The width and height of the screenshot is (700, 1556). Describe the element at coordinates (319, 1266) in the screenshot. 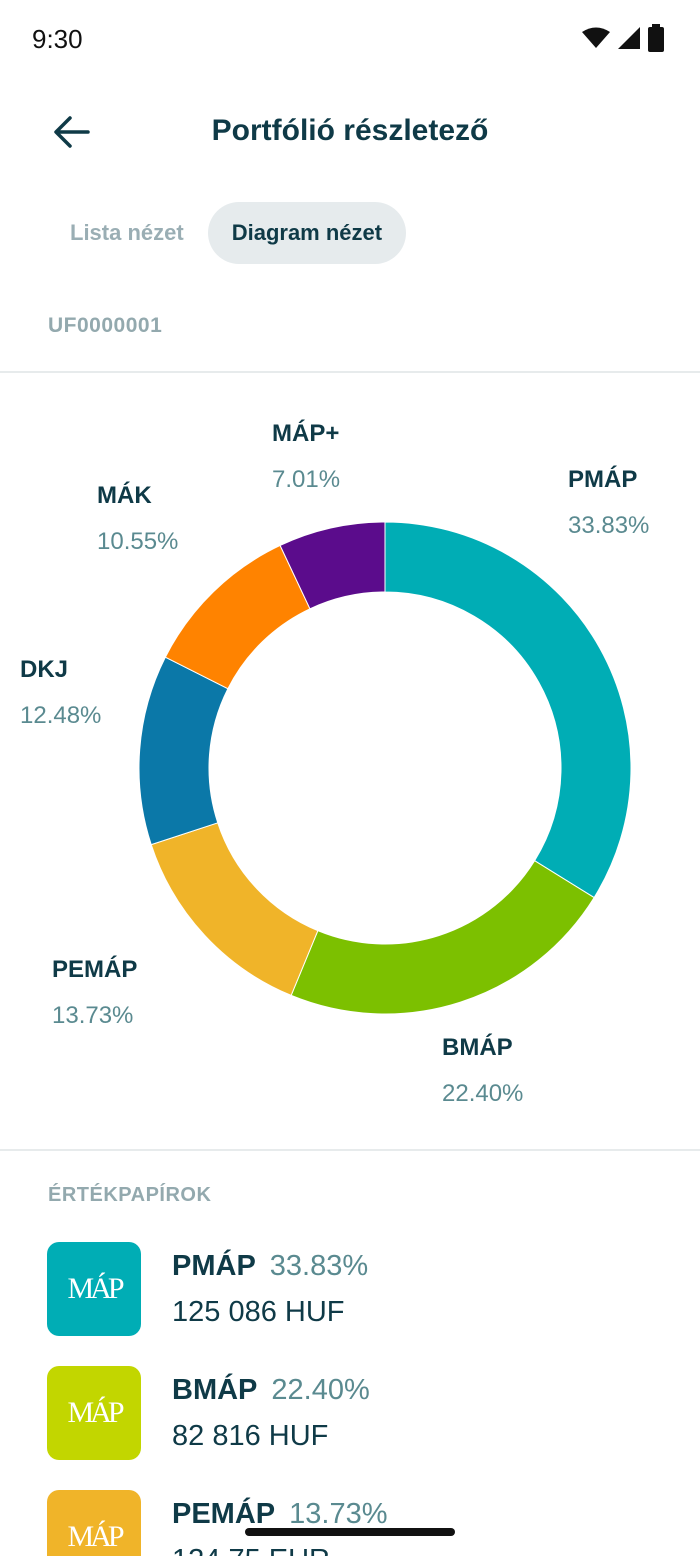

I see `security-percent: 33.83%` at that location.